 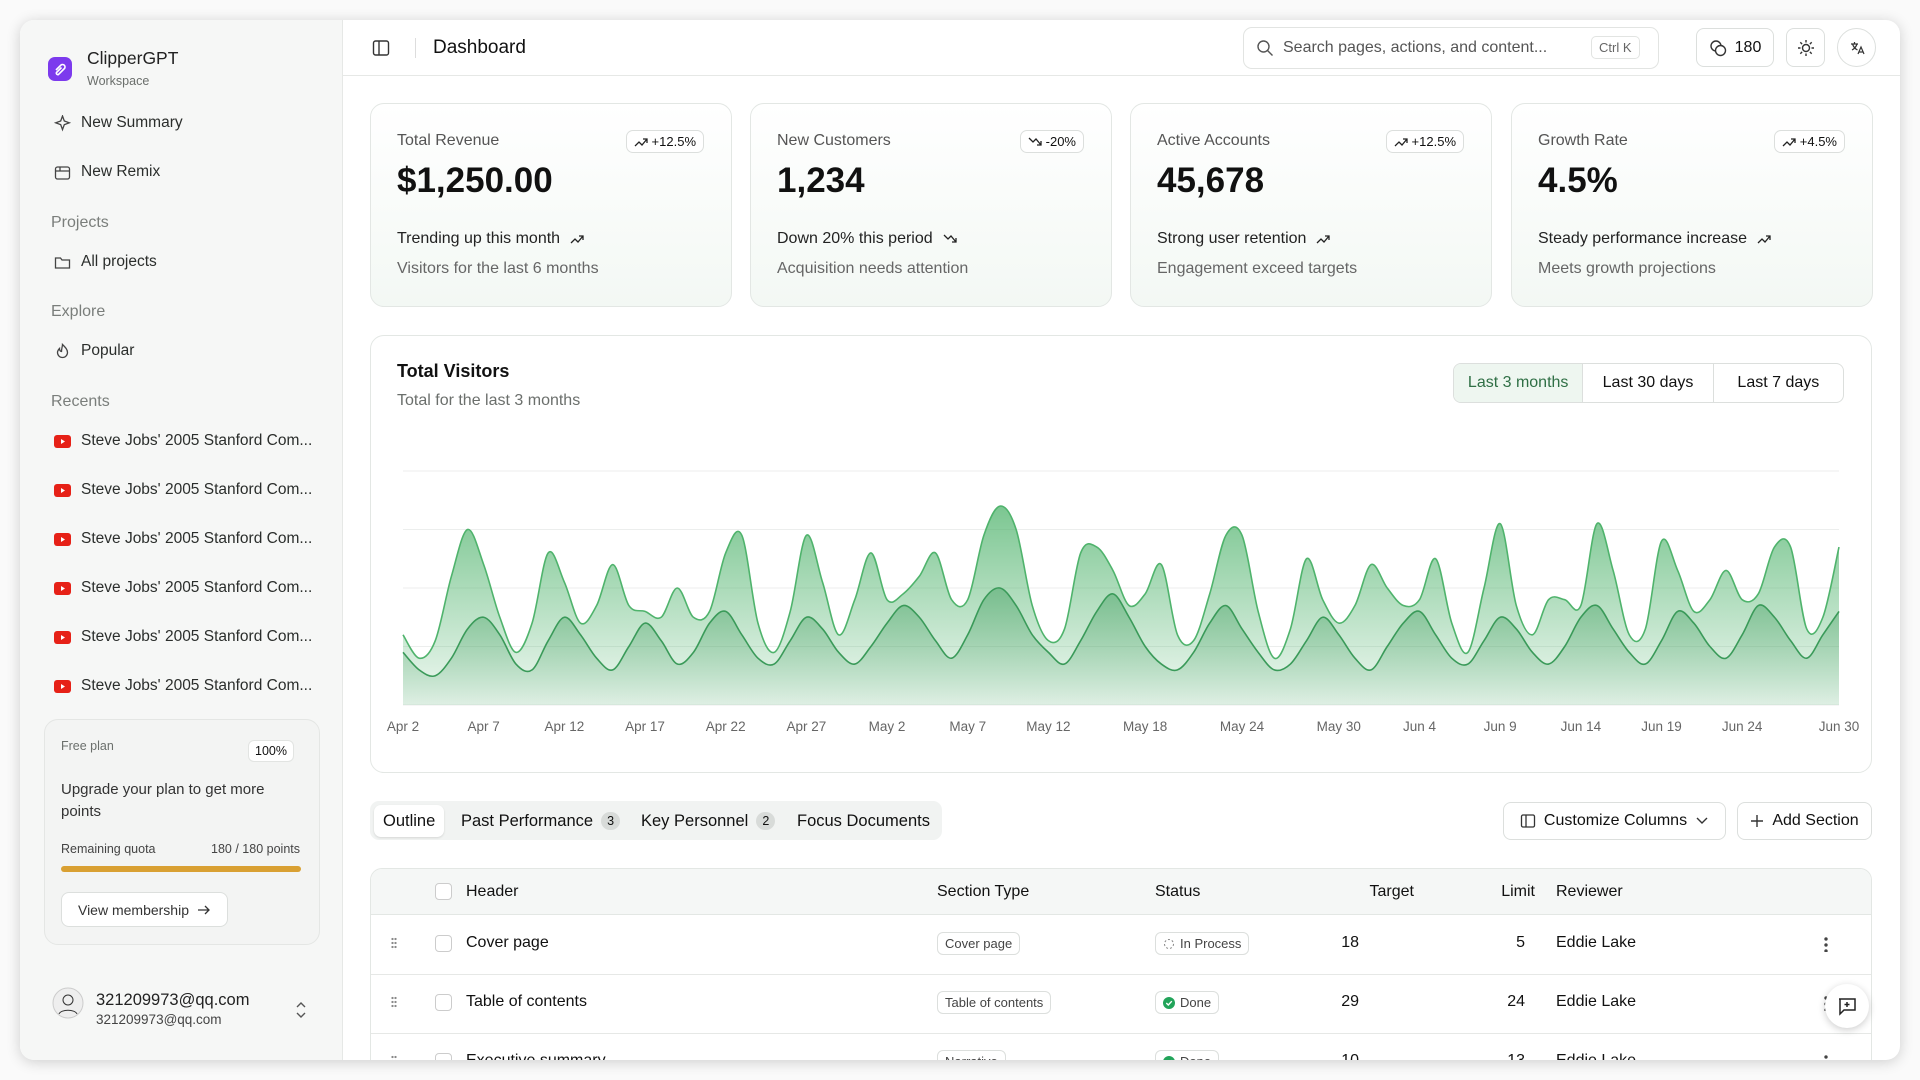 I want to click on table-header-row, so click(x=1121, y=892).